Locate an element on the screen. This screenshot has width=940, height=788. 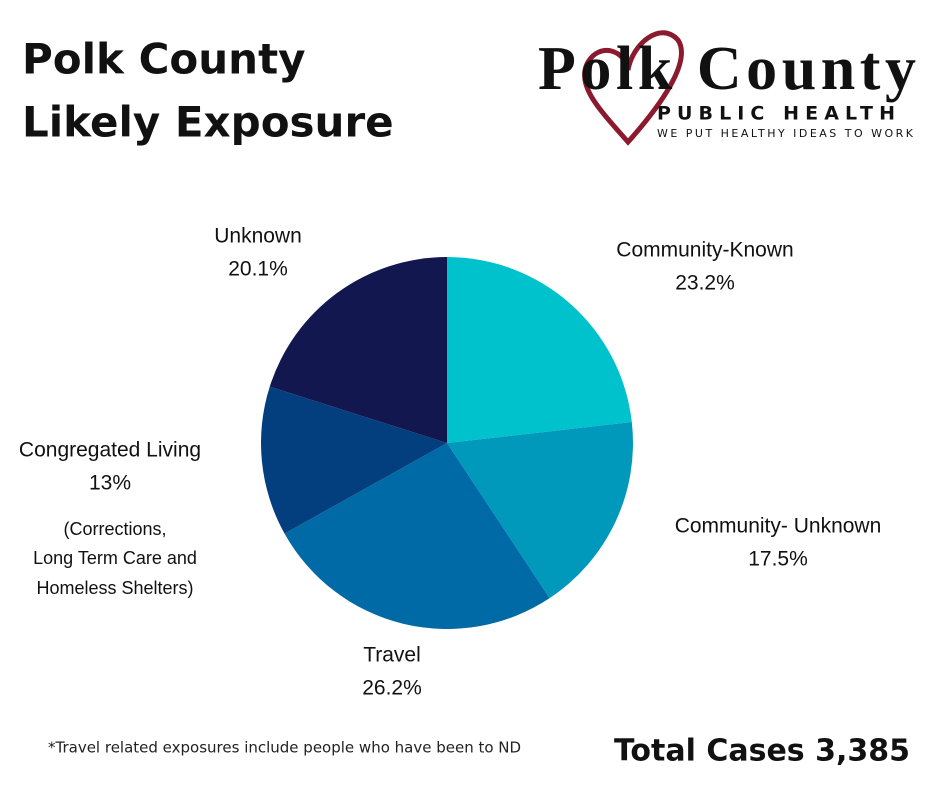
slice-label: Unknown is located at coordinates (258, 236).